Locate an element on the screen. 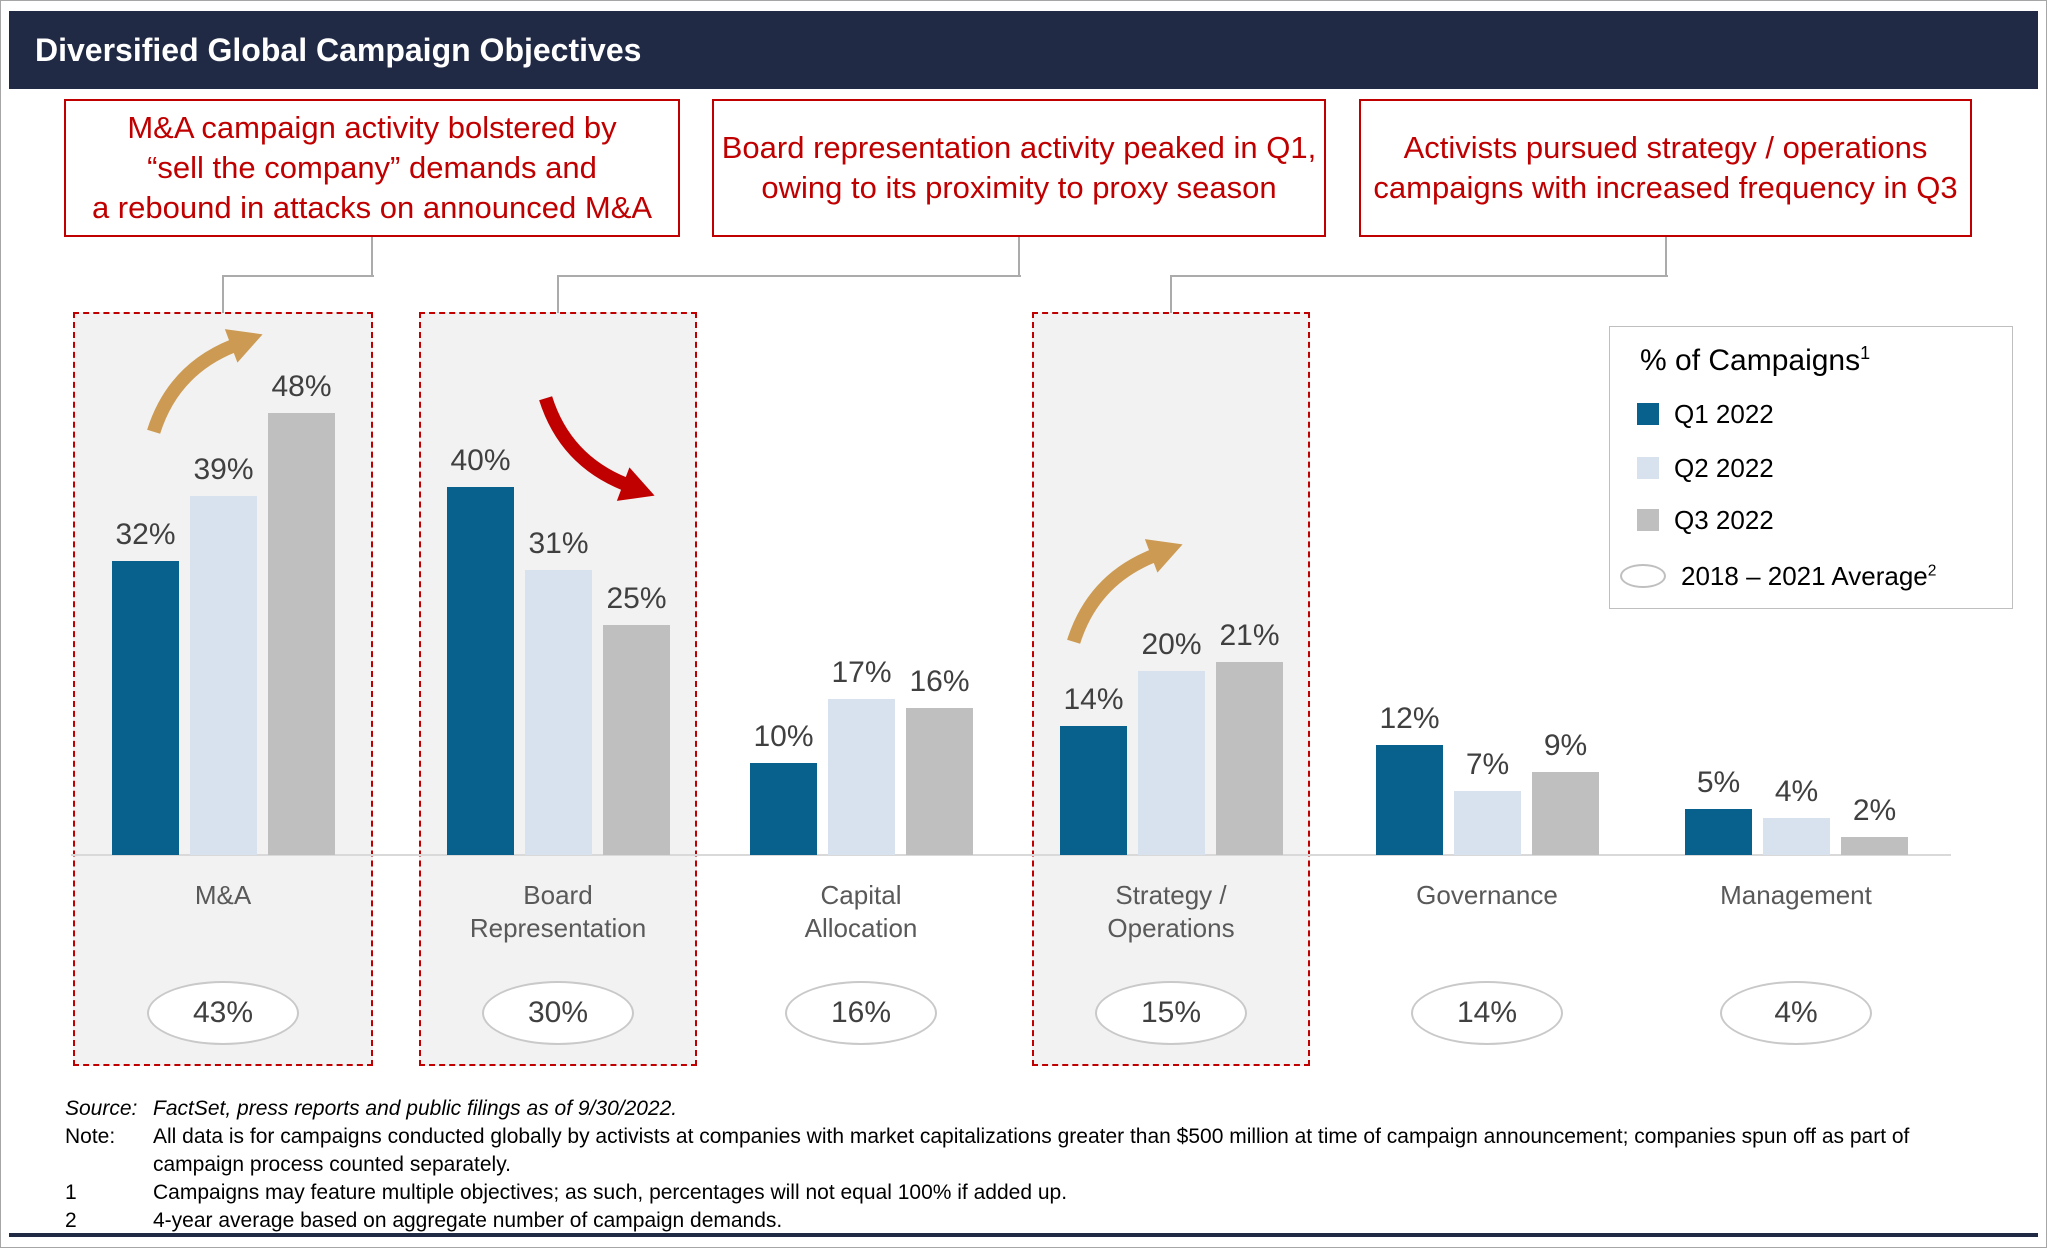 The width and height of the screenshot is (2047, 1248). average-oval: 30% is located at coordinates (558, 1013).